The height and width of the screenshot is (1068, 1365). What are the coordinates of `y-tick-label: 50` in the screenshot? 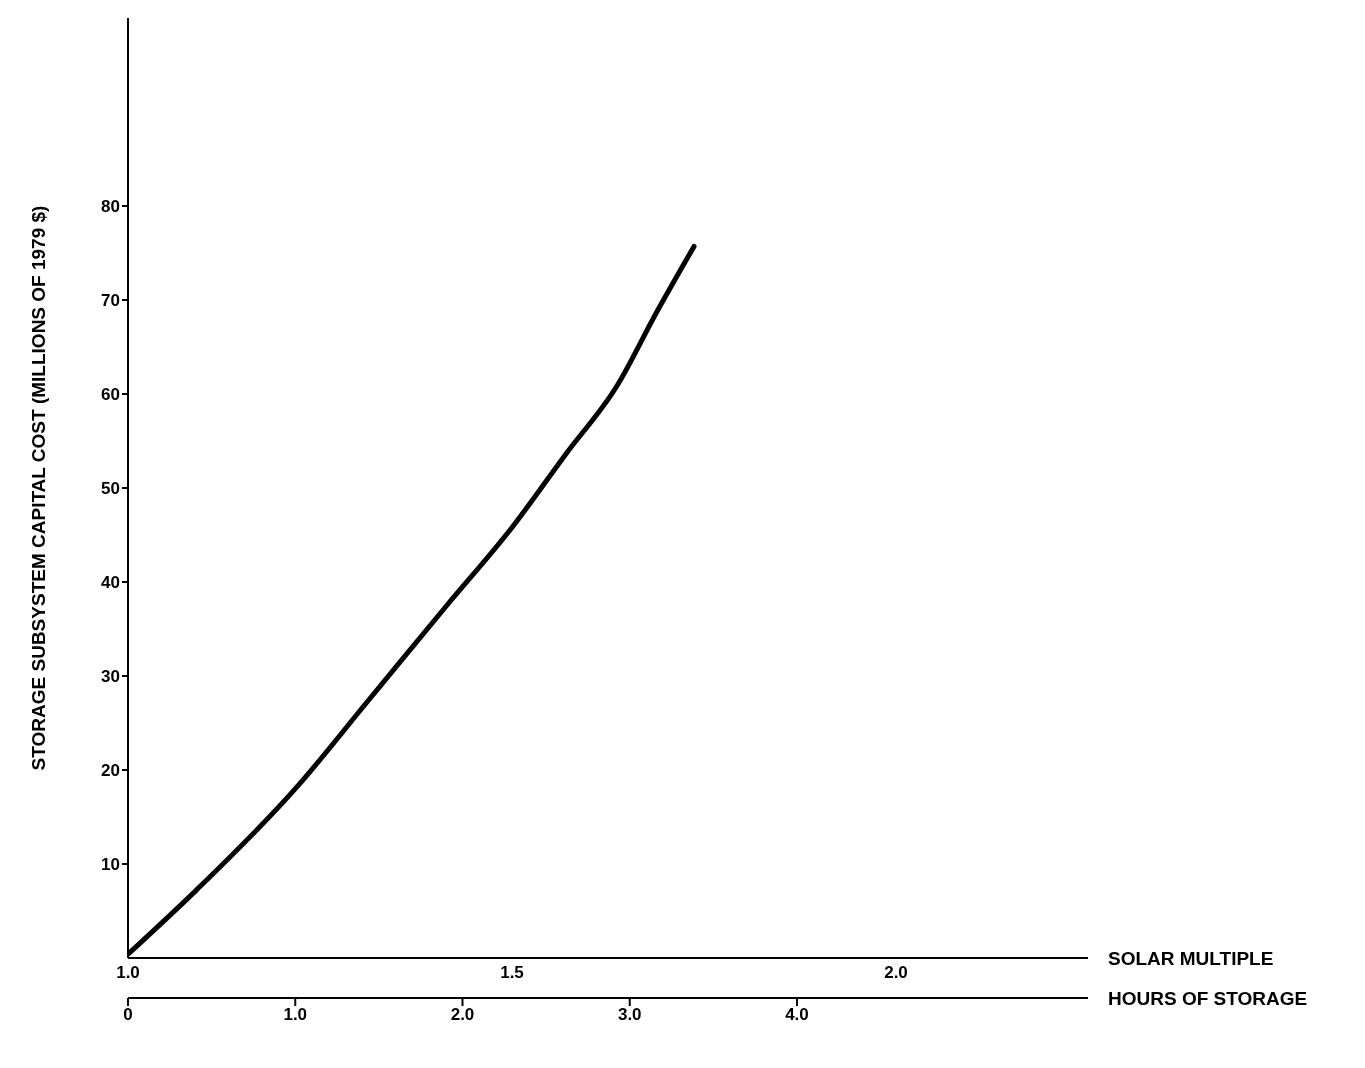 It's located at (110, 489).